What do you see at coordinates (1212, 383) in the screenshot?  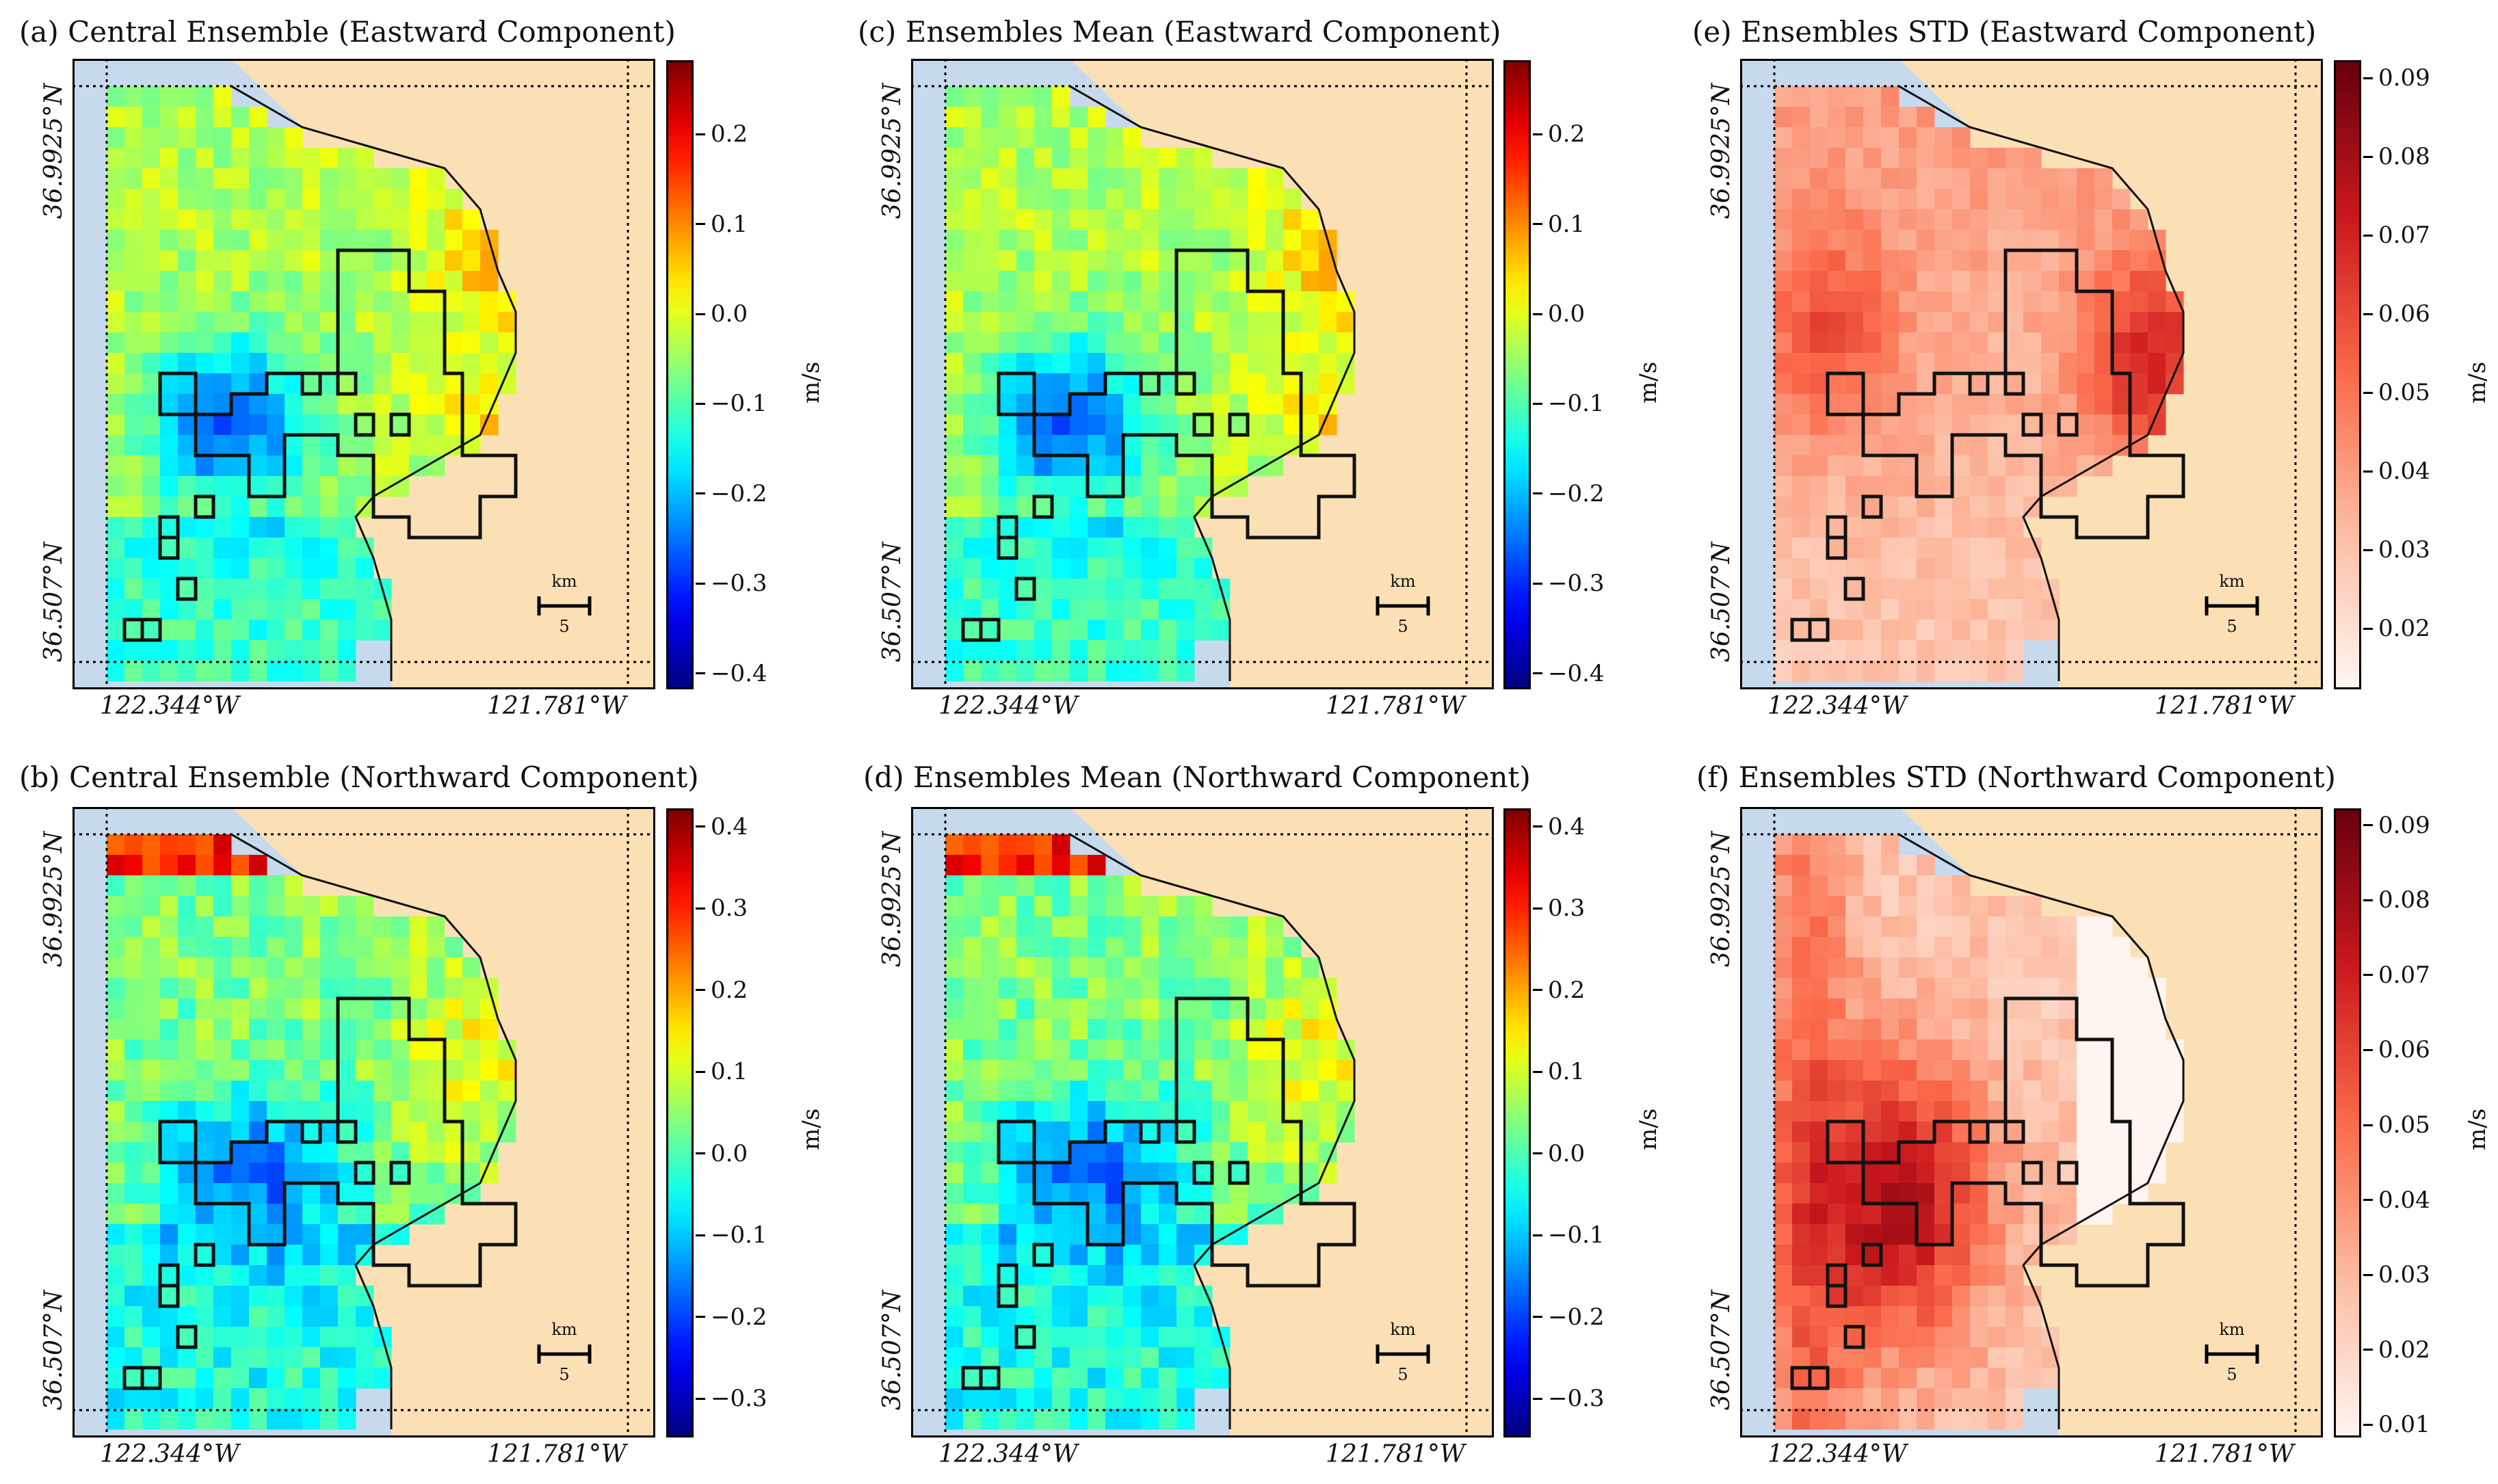 I see `coastline` at bounding box center [1212, 383].